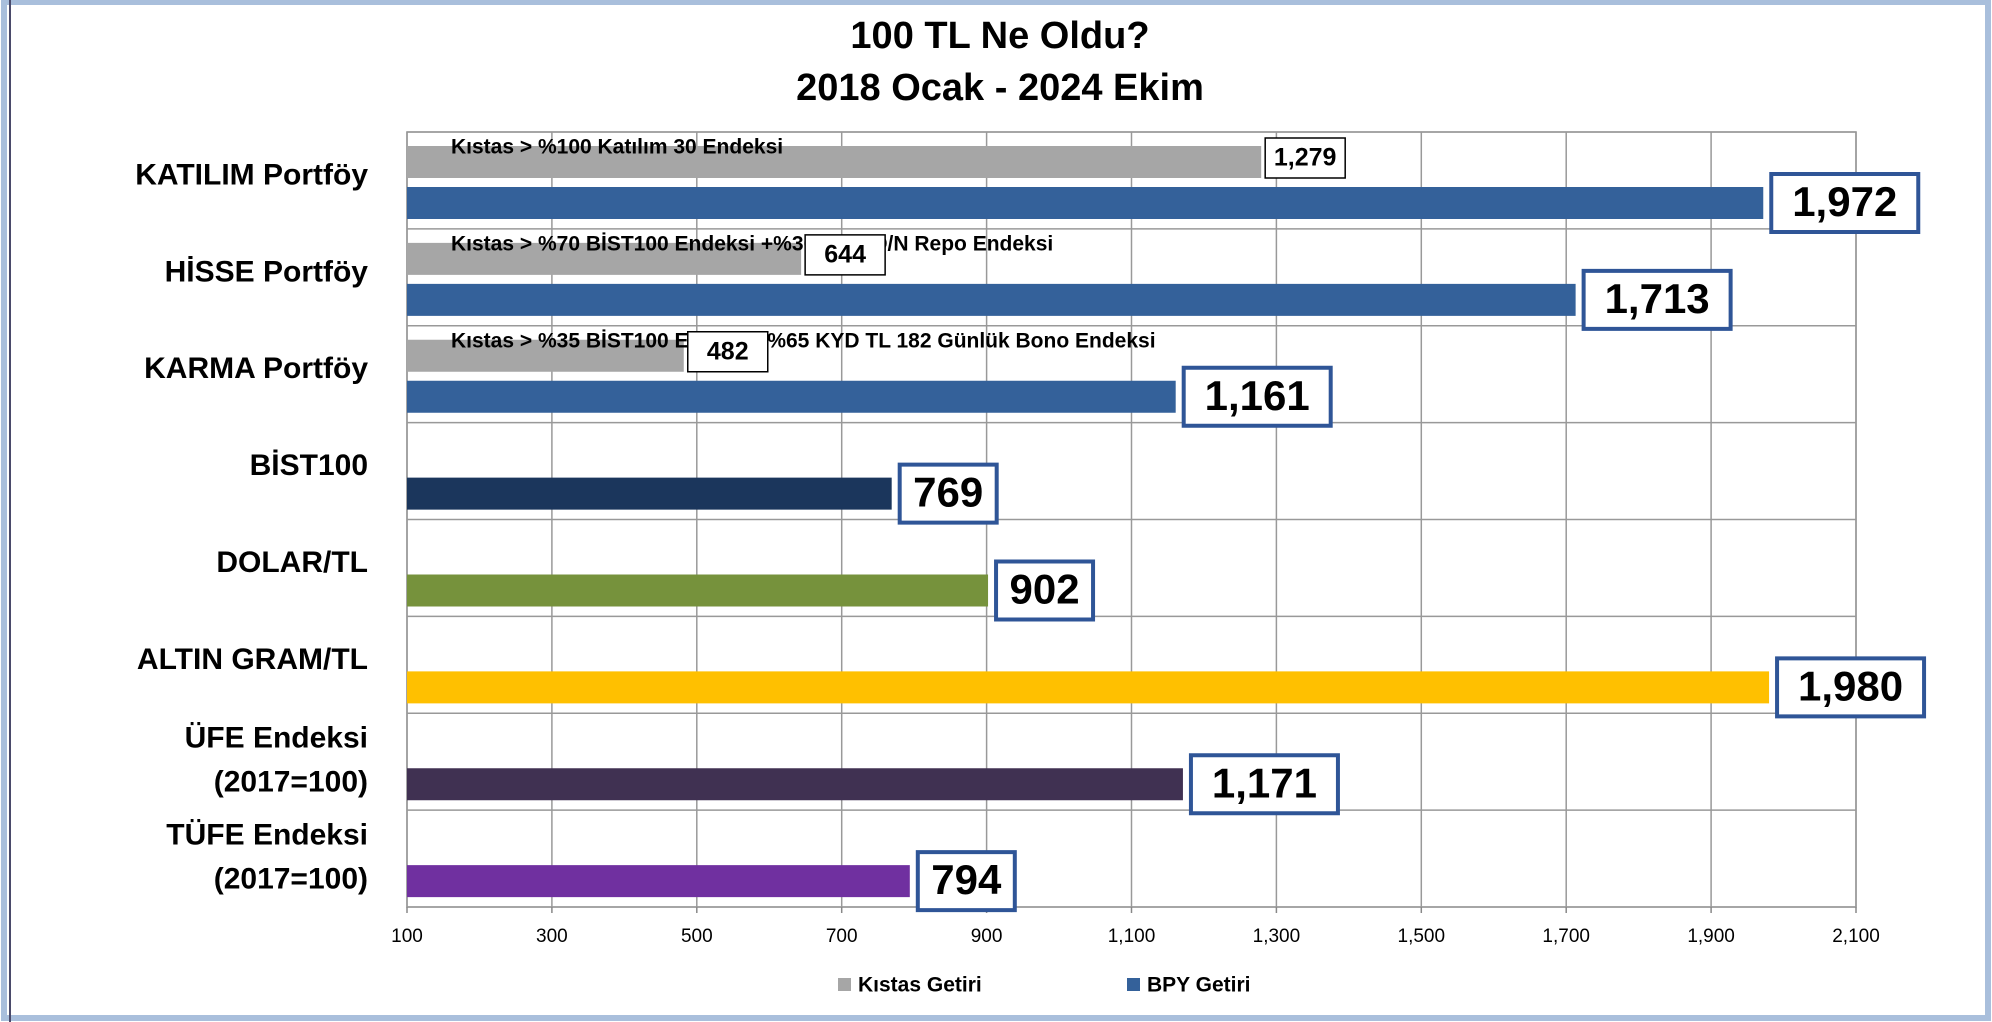 This screenshot has width=1992, height=1022. What do you see at coordinates (252, 659) in the screenshot?
I see `y-tick-label: ALTIN GRAM/TL` at bounding box center [252, 659].